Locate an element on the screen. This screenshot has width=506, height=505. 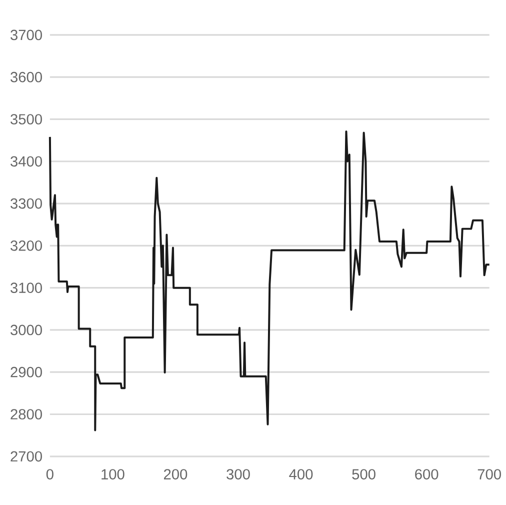
y-tick-label: 3100 is located at coordinates (26, 287).